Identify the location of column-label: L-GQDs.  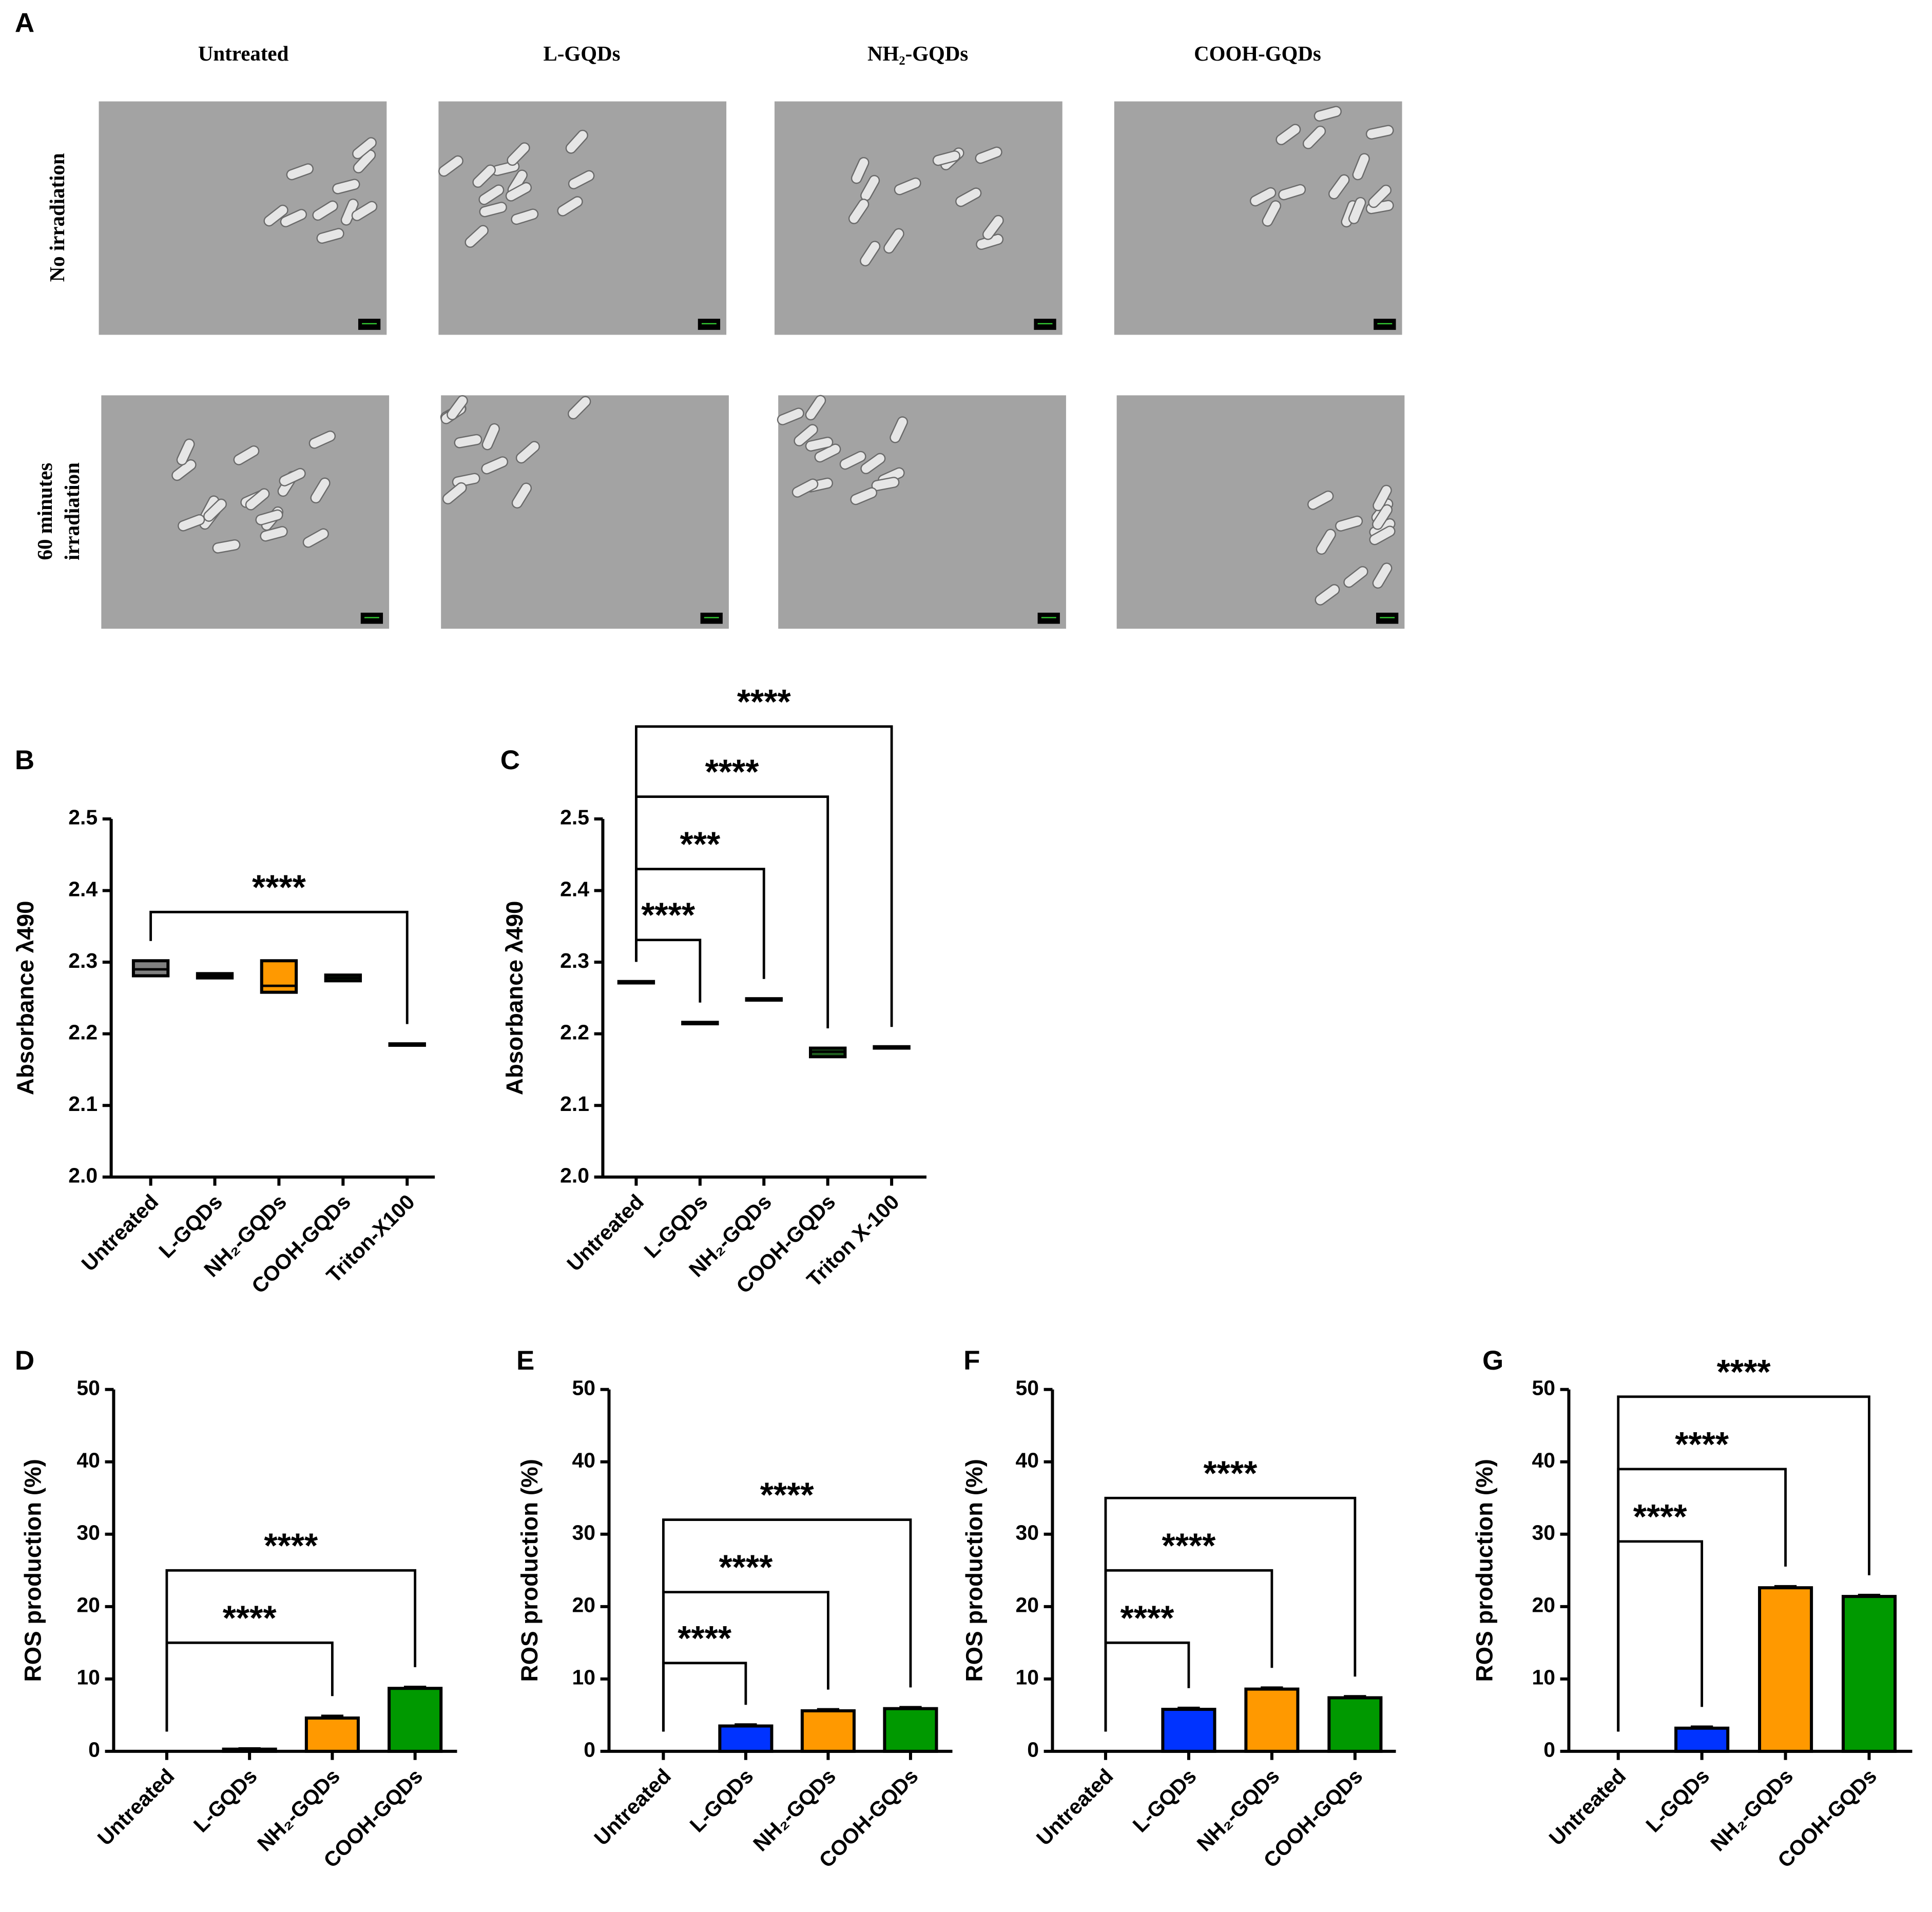
(582, 53).